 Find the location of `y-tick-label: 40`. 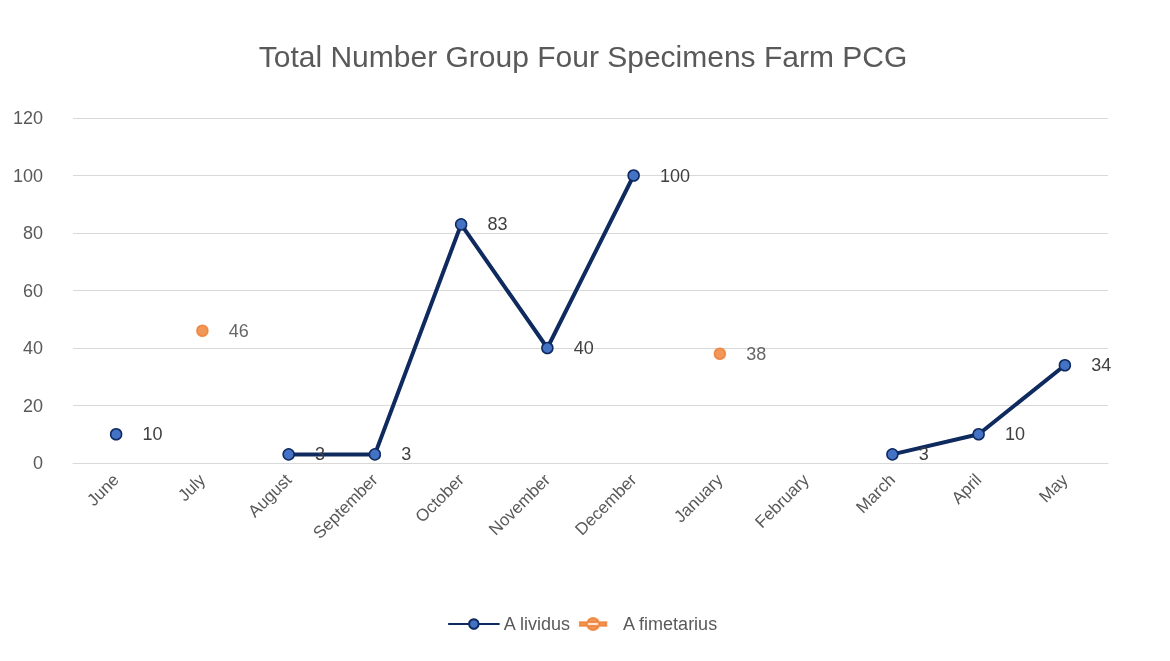

y-tick-label: 40 is located at coordinates (32, 348).